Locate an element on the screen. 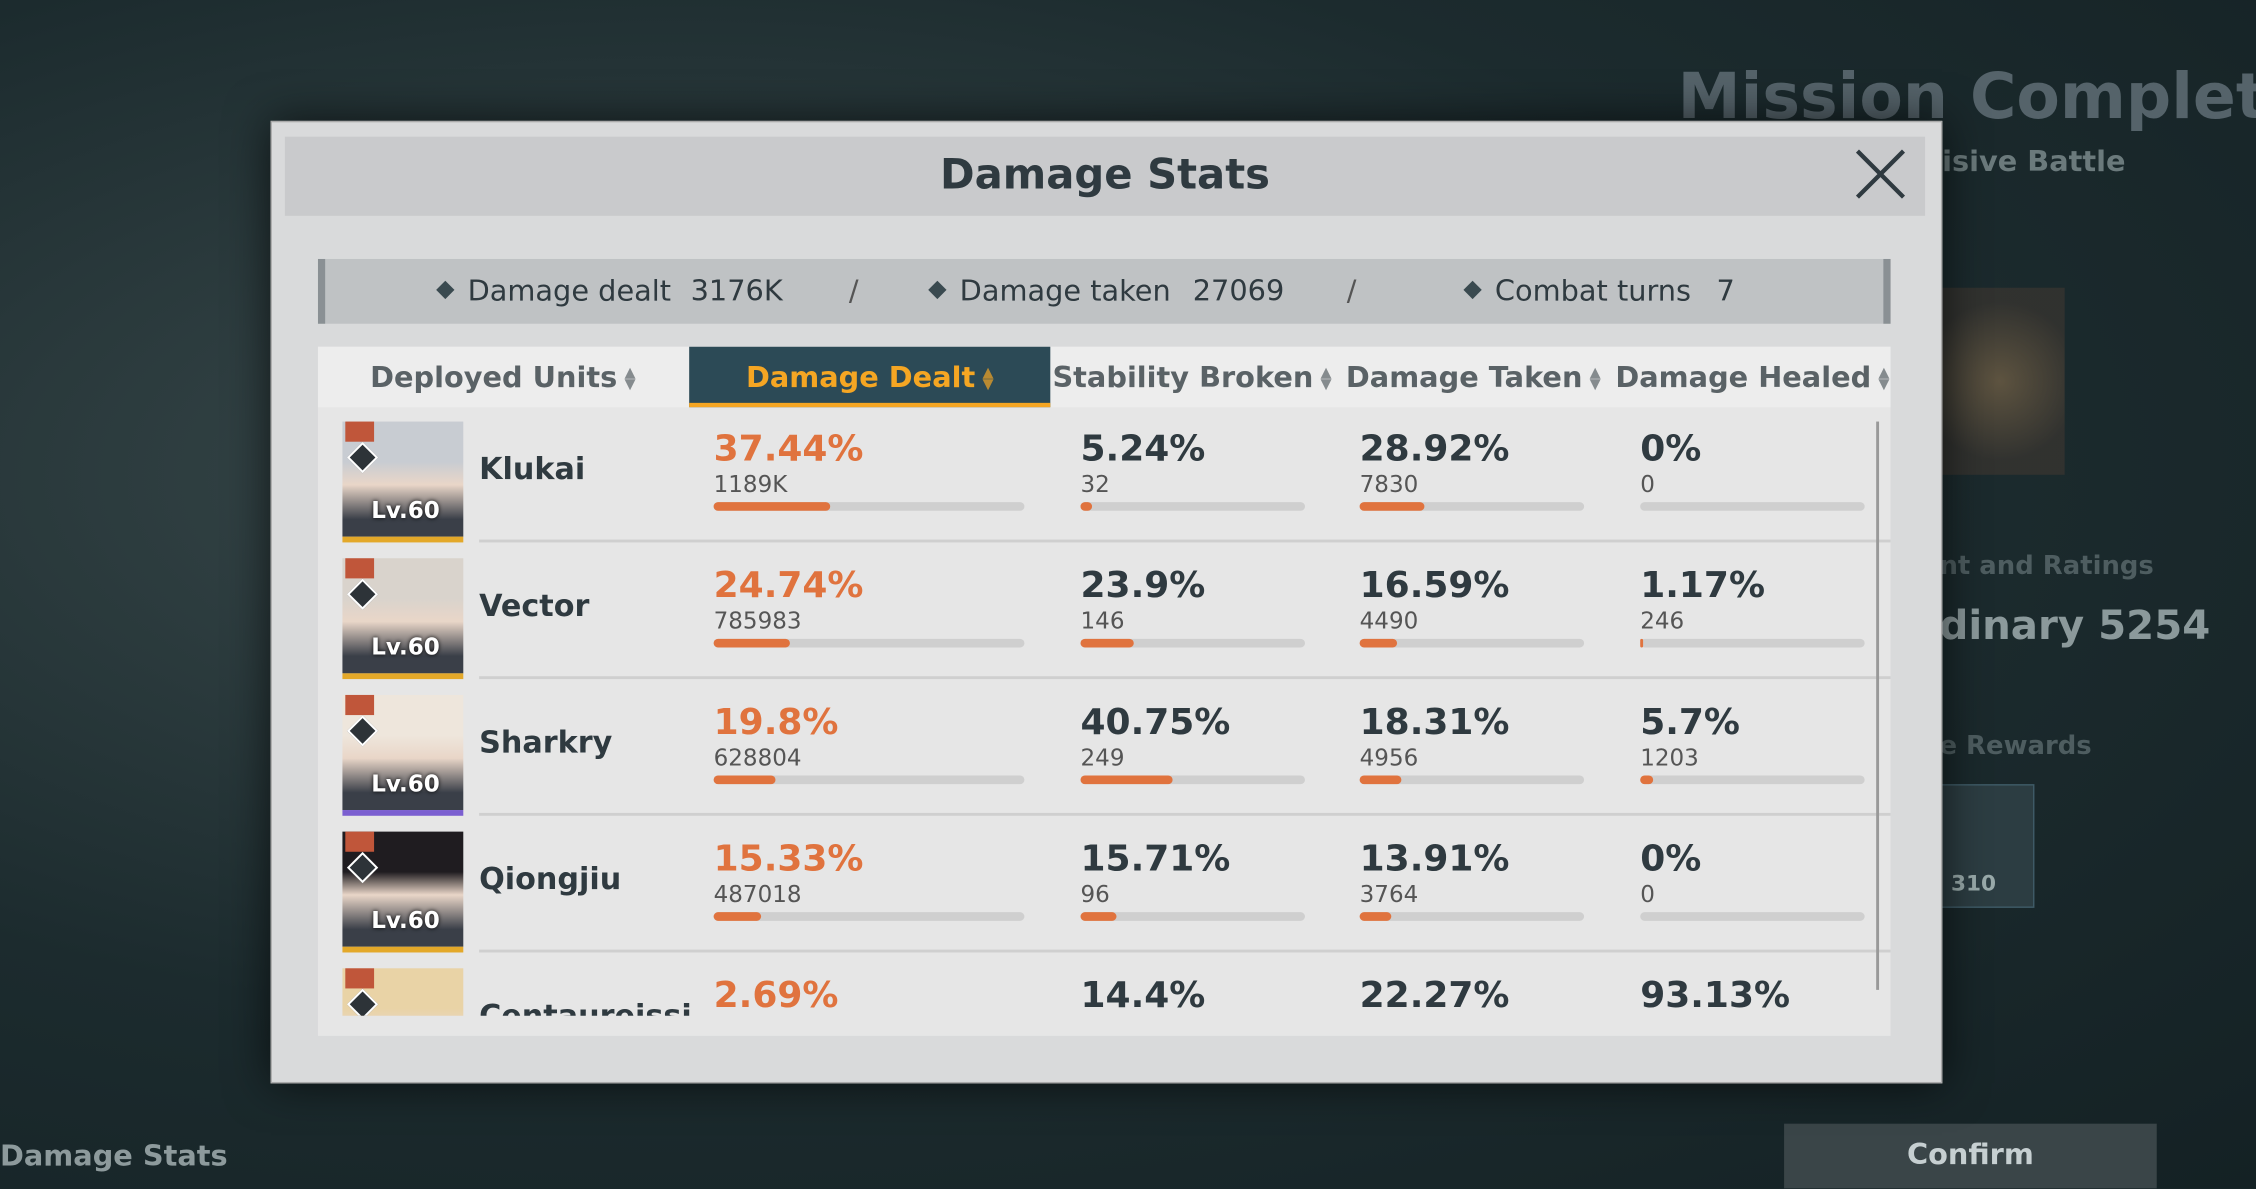 This screenshot has height=1189, width=2256. scrollbar is located at coordinates (1878, 705).